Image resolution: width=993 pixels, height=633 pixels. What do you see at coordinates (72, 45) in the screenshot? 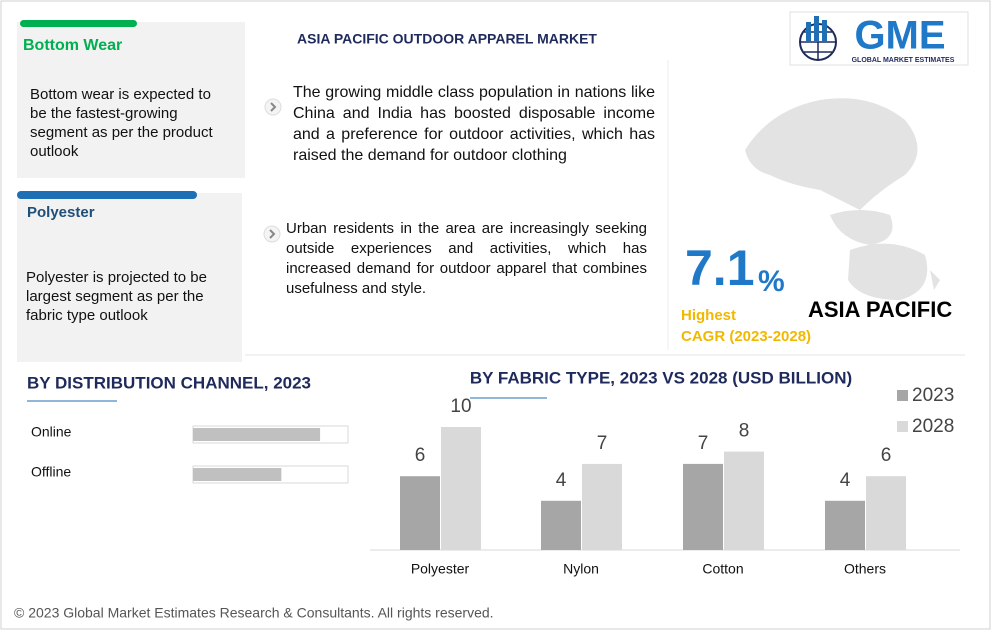
I see `card-title: Bottom Wear` at bounding box center [72, 45].